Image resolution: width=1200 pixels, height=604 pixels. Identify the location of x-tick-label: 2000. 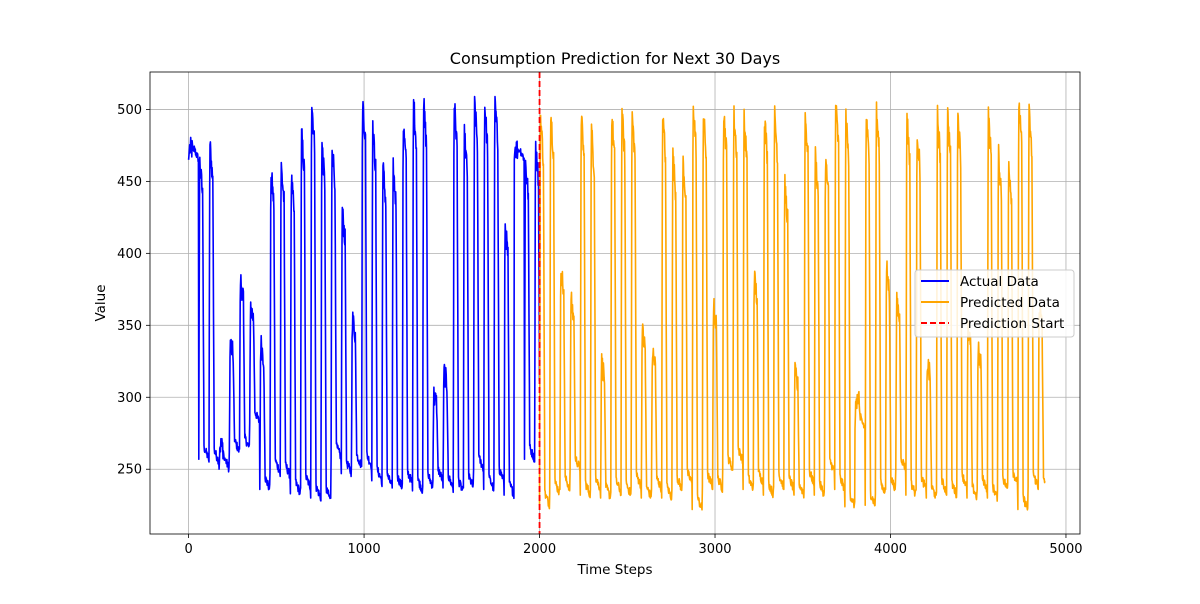
(539, 549).